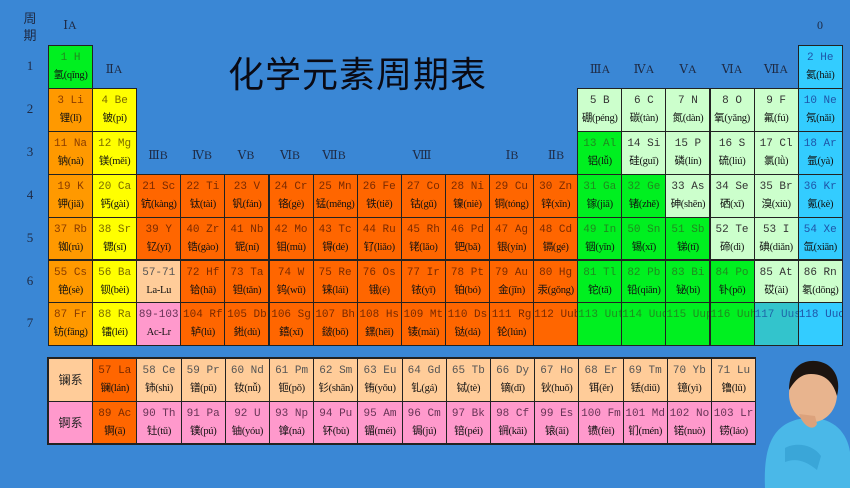  Describe the element at coordinates (203, 422) in the screenshot. I see `element-cell: 91 Pa 镤(pú)` at that location.